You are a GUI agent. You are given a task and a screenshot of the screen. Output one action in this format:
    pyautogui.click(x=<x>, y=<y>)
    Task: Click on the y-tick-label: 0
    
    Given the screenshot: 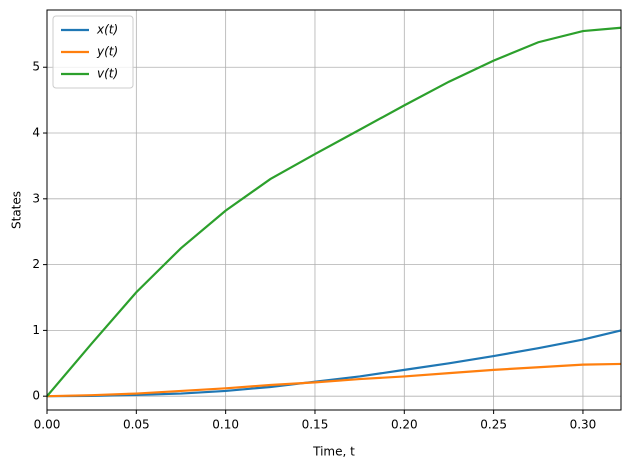 What is the action you would take?
    pyautogui.click(x=36, y=396)
    